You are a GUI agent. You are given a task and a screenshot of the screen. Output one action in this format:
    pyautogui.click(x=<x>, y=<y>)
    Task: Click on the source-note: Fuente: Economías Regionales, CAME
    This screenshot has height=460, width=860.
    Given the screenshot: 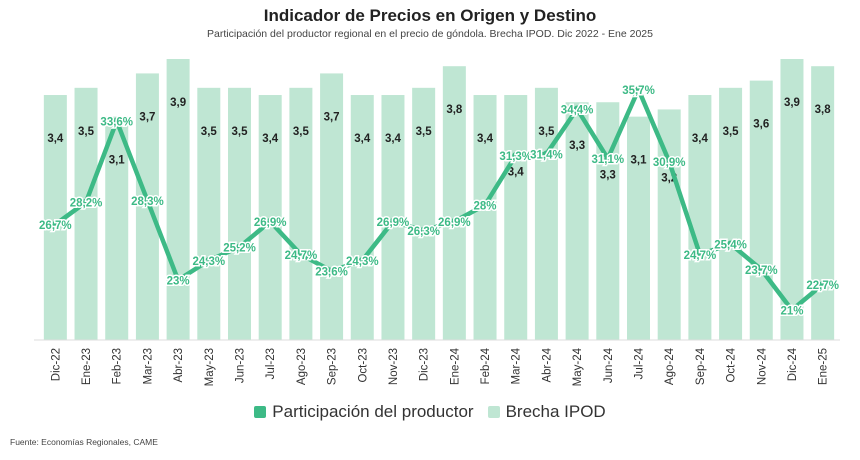 What is the action you would take?
    pyautogui.click(x=84, y=442)
    